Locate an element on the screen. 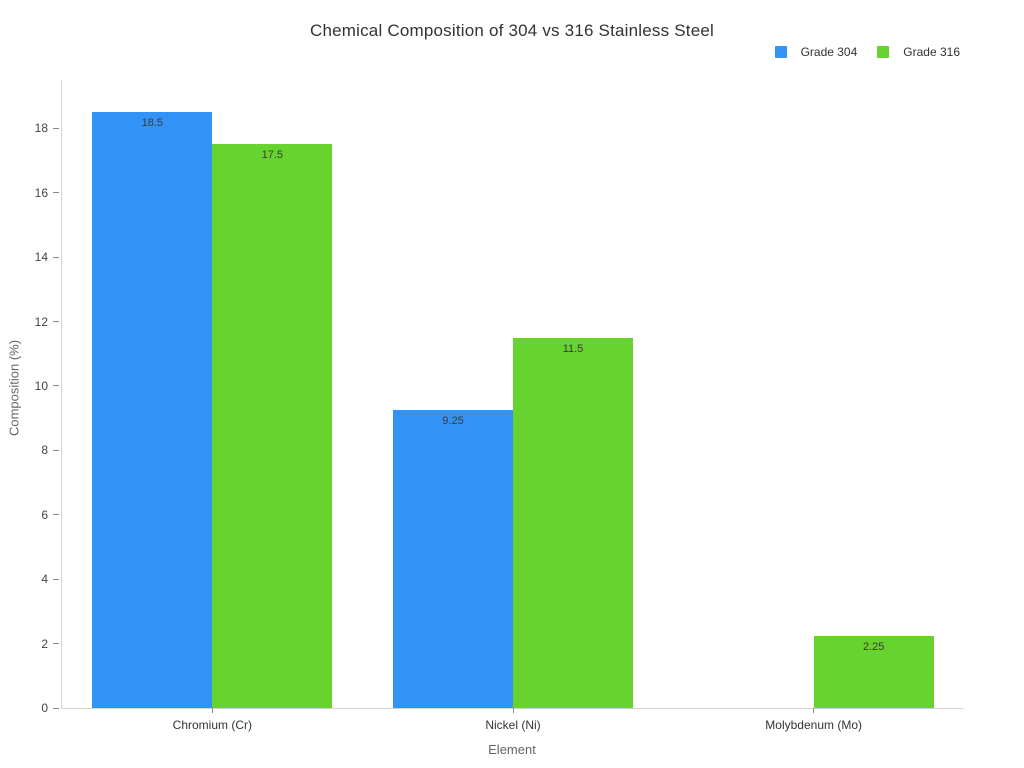 This screenshot has height=768, width=1024. y-tick-label-4: 4 is located at coordinates (44, 579).